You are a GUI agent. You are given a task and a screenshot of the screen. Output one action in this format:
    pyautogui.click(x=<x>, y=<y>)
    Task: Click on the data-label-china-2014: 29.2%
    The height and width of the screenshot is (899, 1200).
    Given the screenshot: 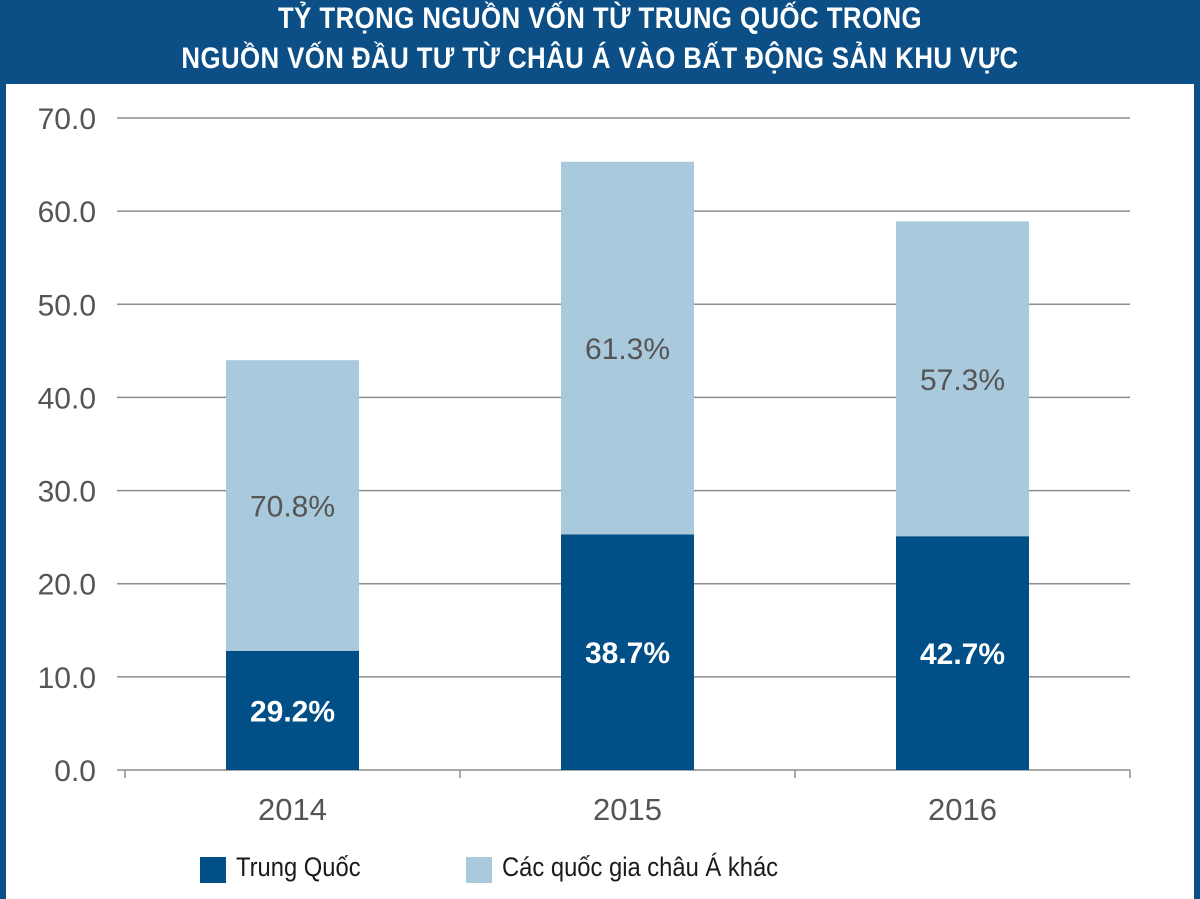 What is the action you would take?
    pyautogui.click(x=292, y=711)
    